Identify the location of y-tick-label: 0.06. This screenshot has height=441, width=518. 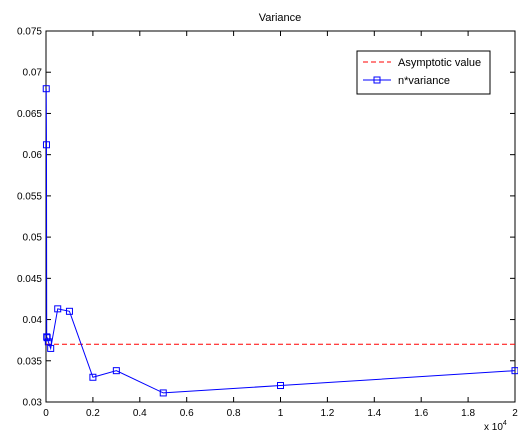
(33, 155).